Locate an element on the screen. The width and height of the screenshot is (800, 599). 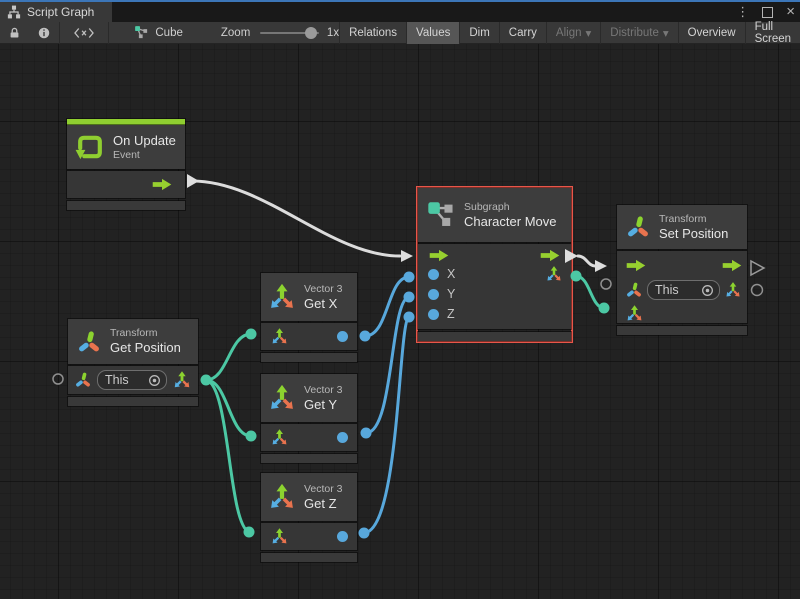
graph-owner-icon is located at coordinates (141, 32).